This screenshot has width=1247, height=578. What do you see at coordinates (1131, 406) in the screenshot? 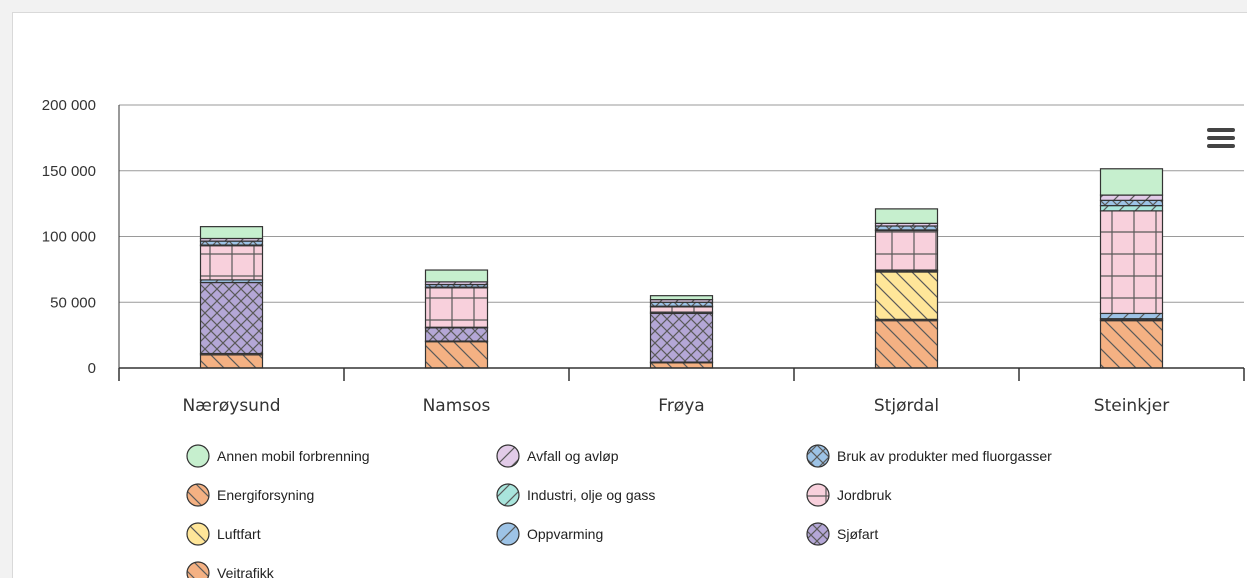
I see `x-tick-label: Steinkjer` at bounding box center [1131, 406].